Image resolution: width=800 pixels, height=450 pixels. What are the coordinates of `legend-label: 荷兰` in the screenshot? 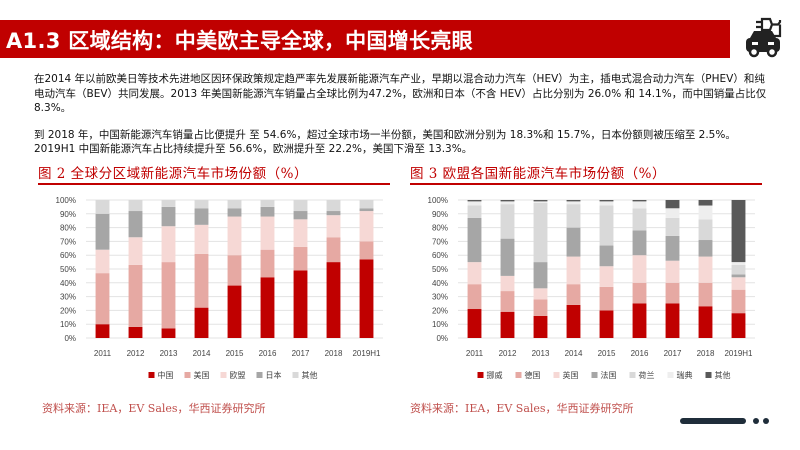 It's located at (647, 375).